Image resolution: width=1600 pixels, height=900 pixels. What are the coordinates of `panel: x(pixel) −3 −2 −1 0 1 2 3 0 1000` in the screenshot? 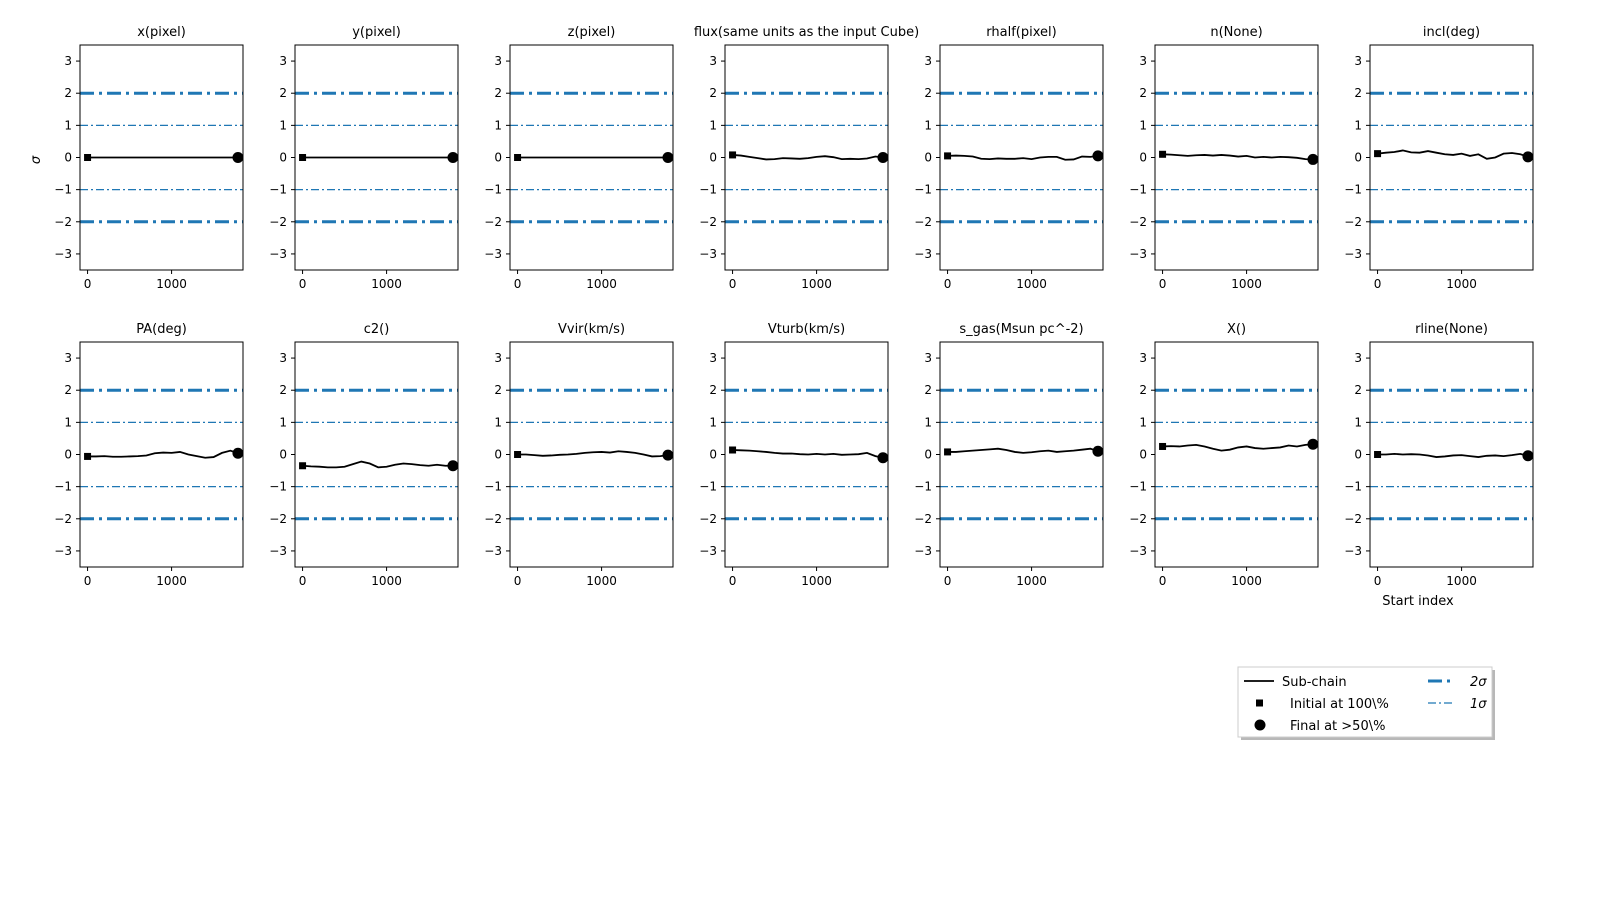 It's located at (149, 158).